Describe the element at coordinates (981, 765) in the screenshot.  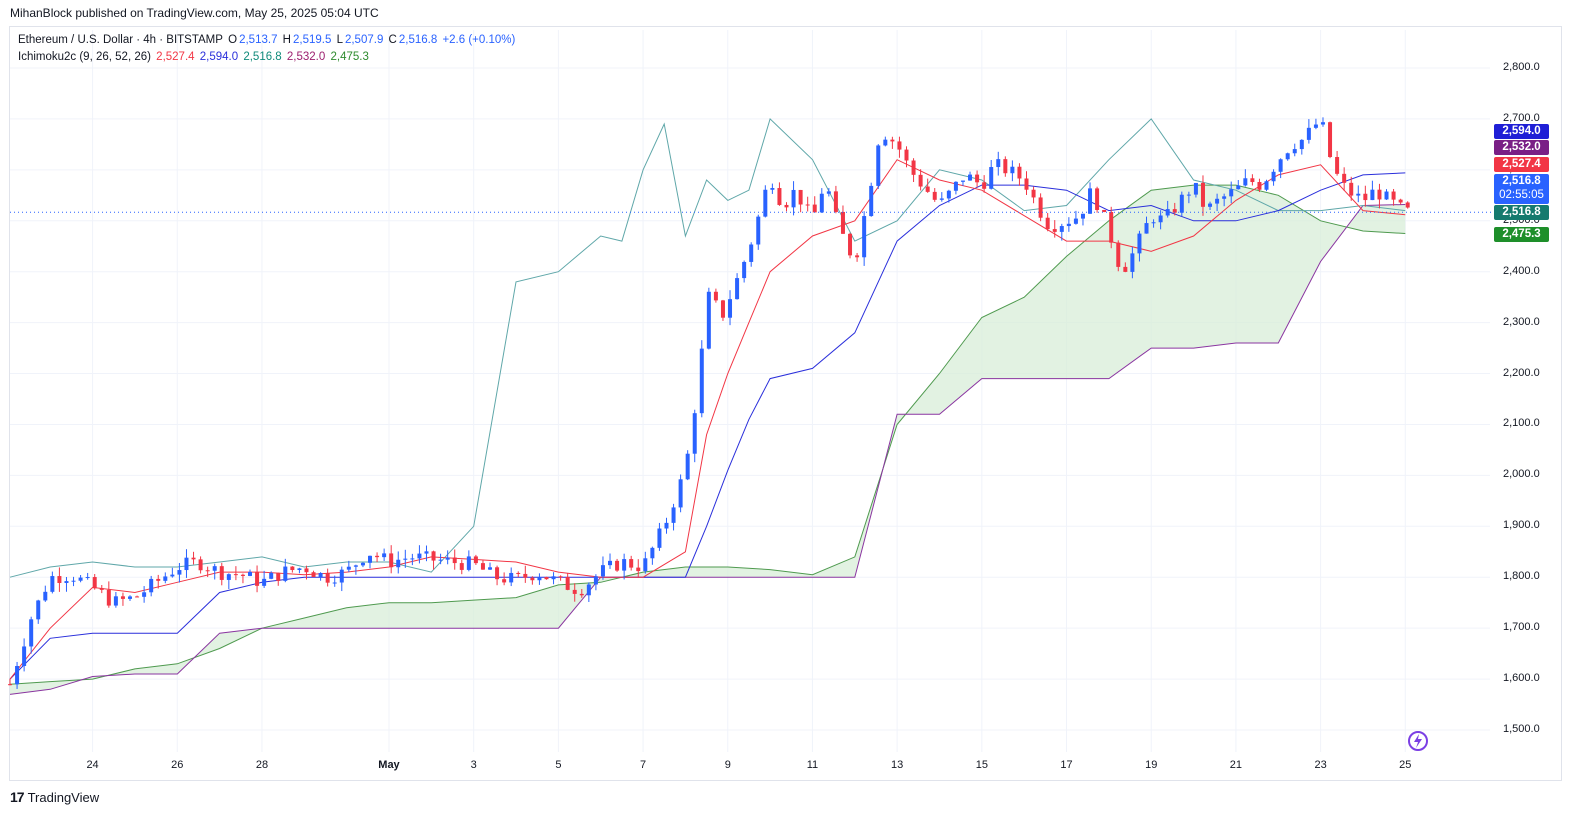
I see `x-tick-label: 15` at that location.